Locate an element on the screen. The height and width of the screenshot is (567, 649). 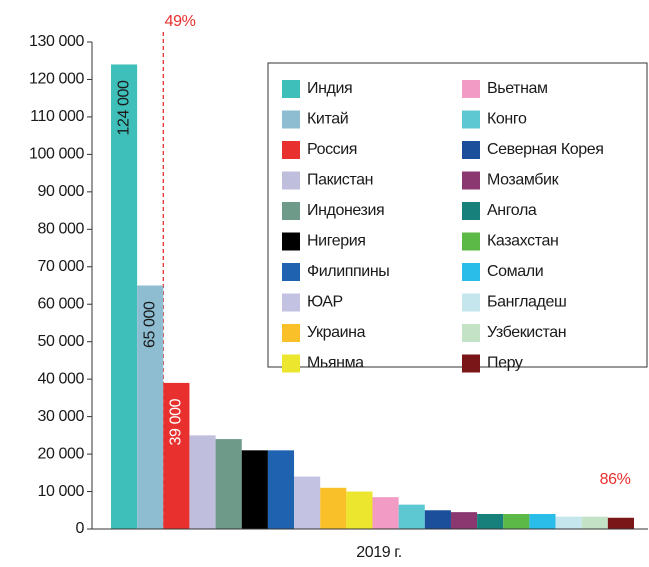
legend-label: Казахстан is located at coordinates (522, 241).